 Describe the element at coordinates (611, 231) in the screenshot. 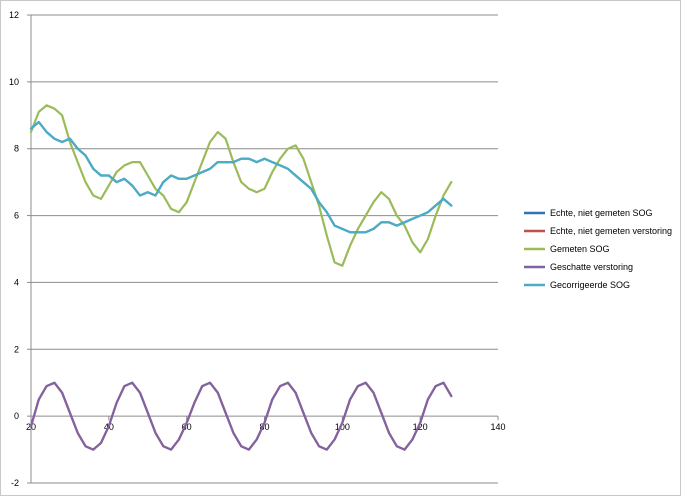

I see `legend-label: Echte, niet gemeten verstoring` at that location.